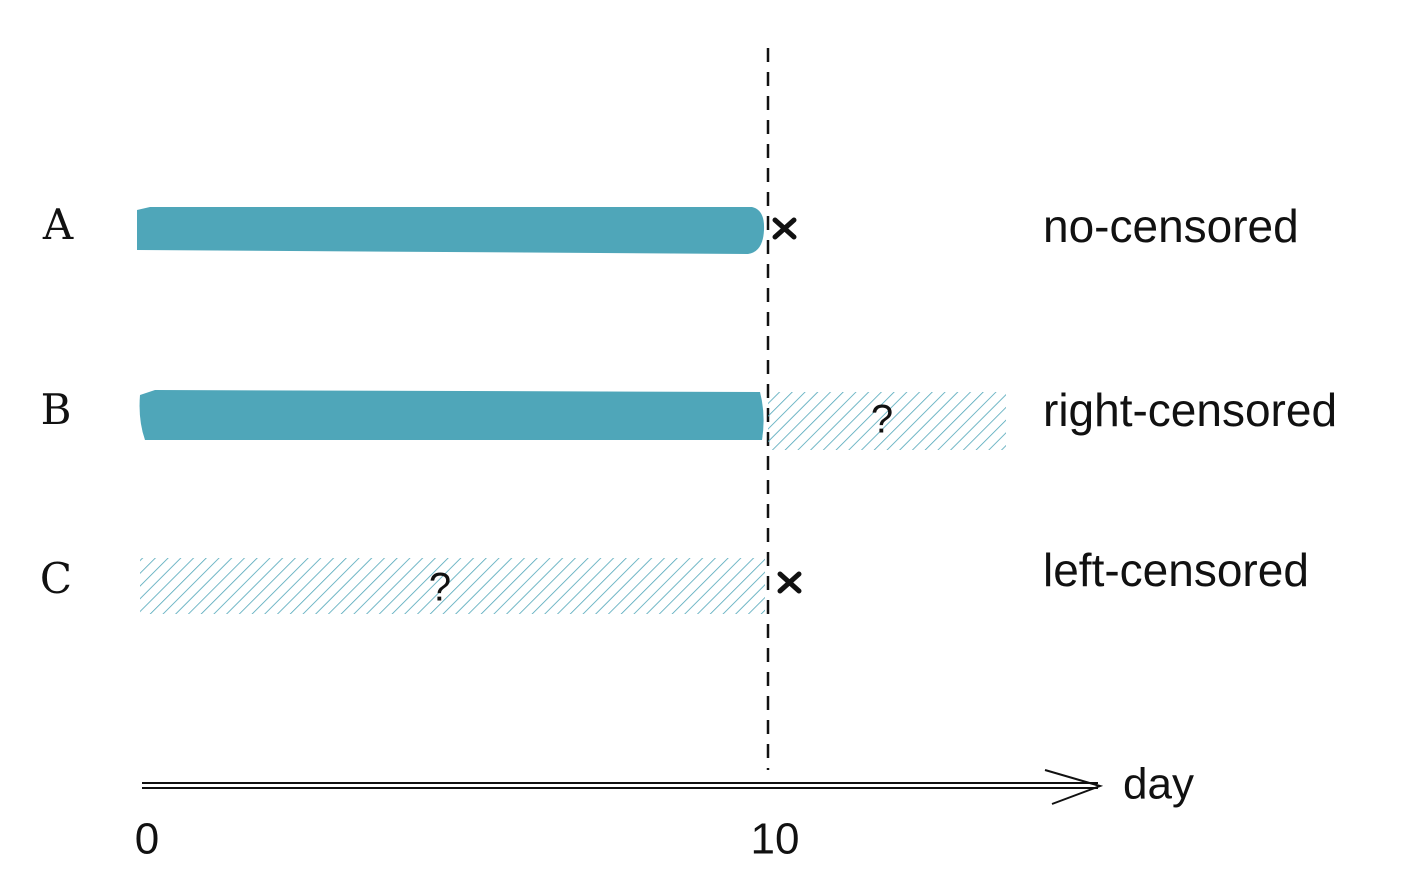  I want to click on axis-tick-label: 10, so click(775, 839).